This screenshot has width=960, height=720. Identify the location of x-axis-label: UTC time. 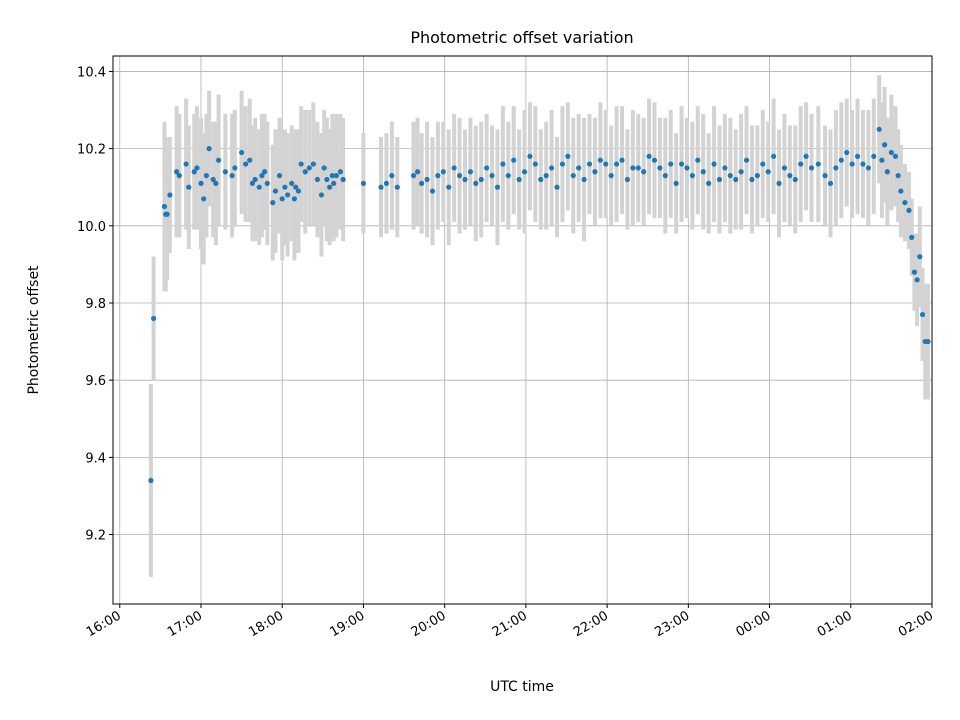
(522, 687).